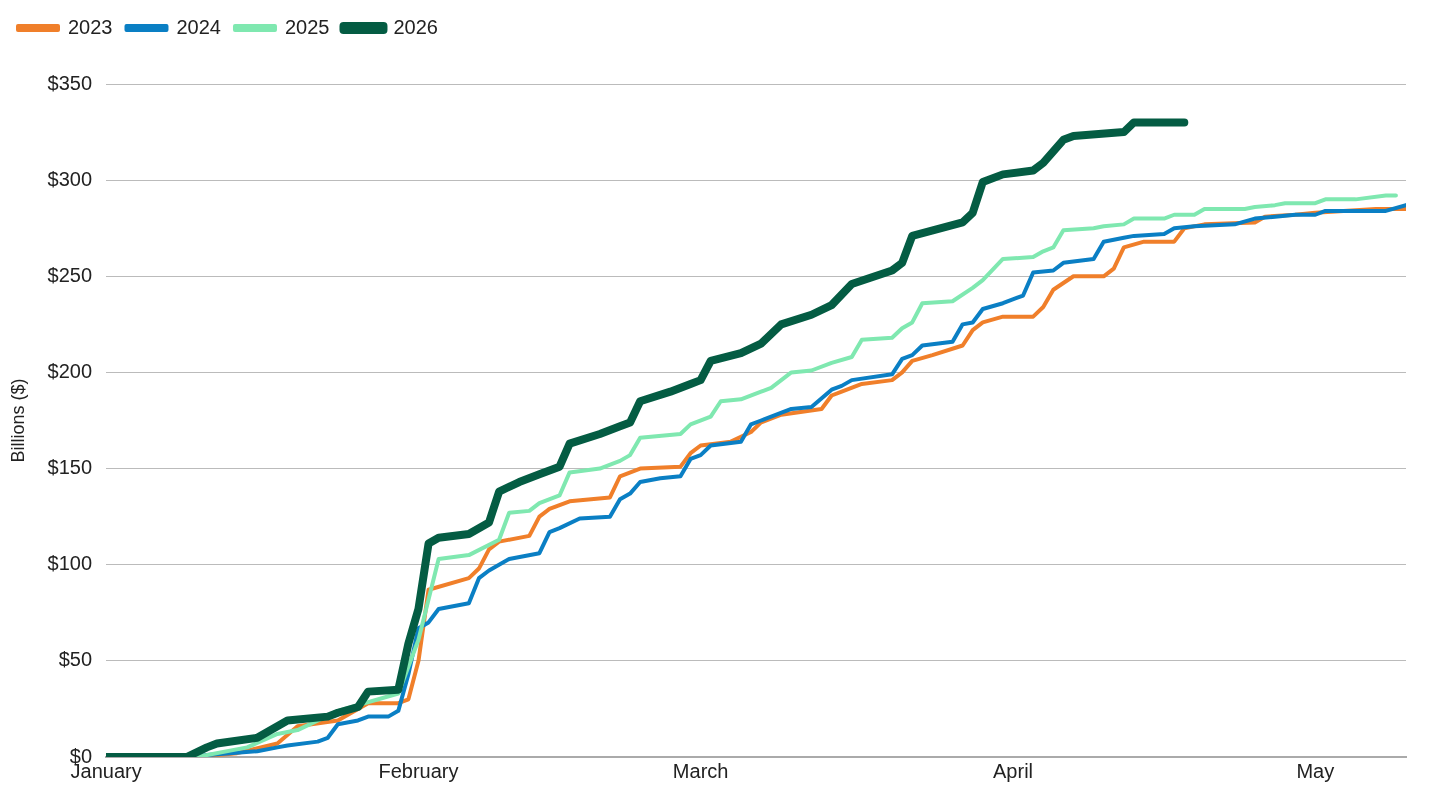 Image resolution: width=1440 pixels, height=811 pixels. I want to click on y-tick-label: $100, so click(70, 563).